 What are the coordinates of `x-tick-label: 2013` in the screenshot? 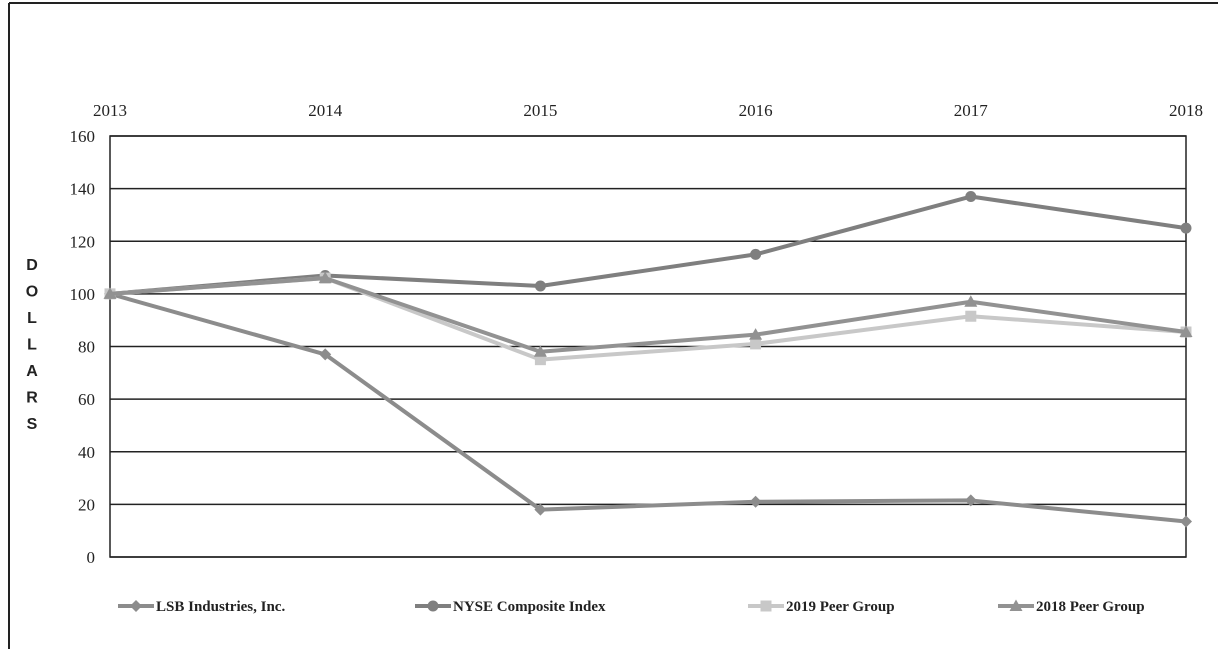 It's located at (110, 110).